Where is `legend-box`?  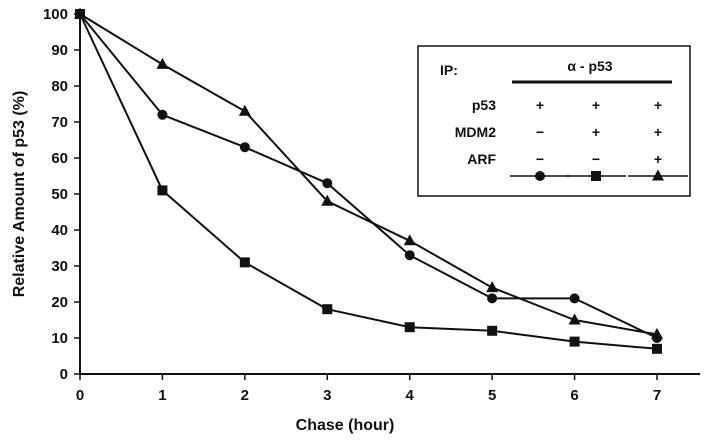
legend-box is located at coordinates (554, 121).